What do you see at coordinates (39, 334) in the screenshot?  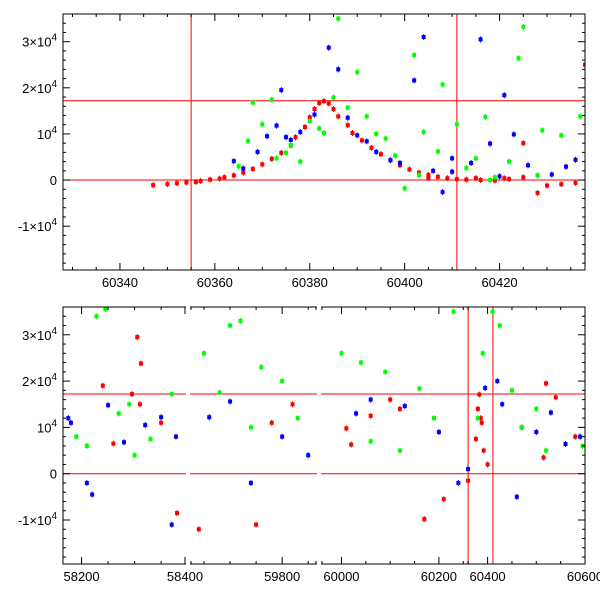 I see `bottom-y-tick-label: 3×10⁴` at bounding box center [39, 334].